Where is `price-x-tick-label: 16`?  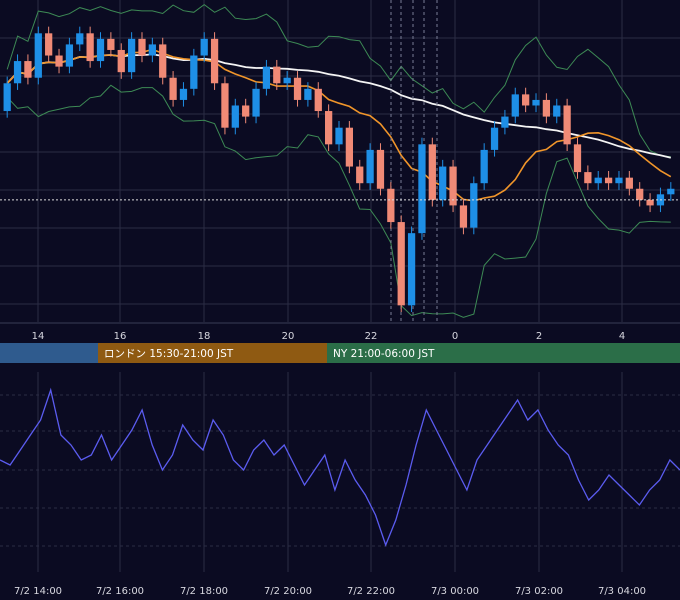
price-x-tick-label: 16 is located at coordinates (120, 336).